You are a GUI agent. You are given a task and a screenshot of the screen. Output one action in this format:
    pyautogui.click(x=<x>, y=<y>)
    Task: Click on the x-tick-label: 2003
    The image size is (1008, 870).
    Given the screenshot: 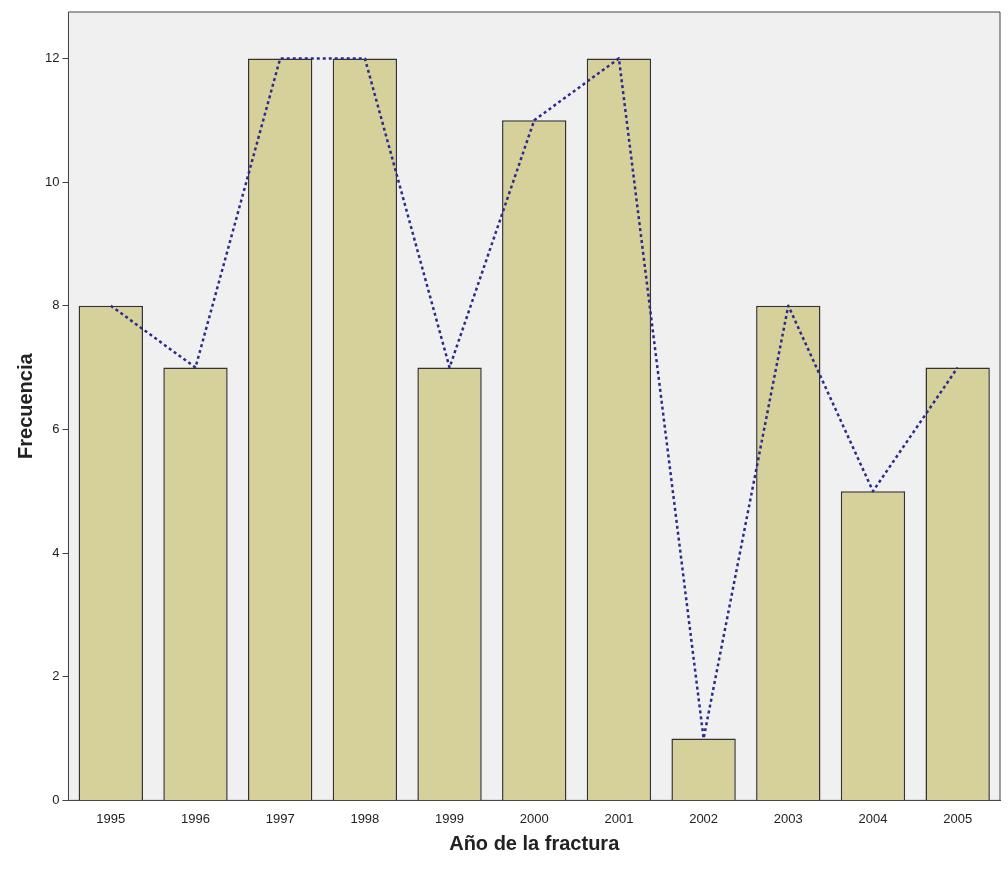 What is the action you would take?
    pyautogui.click(x=788, y=818)
    